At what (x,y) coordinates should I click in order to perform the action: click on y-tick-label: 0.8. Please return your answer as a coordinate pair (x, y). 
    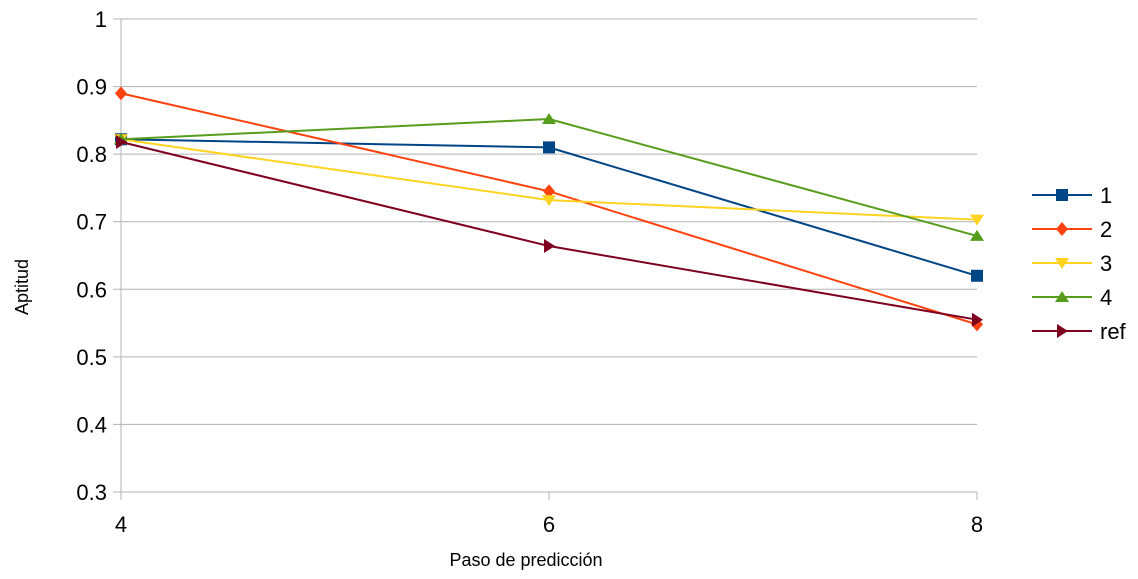
    Looking at the image, I should click on (91, 154).